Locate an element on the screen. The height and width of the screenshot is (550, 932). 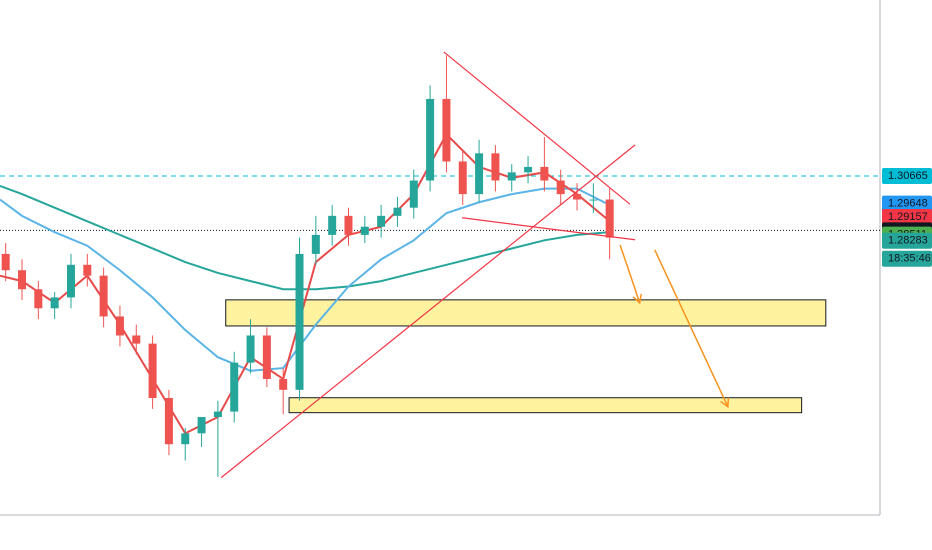
countdown: 18:35:46 is located at coordinates (909, 259).